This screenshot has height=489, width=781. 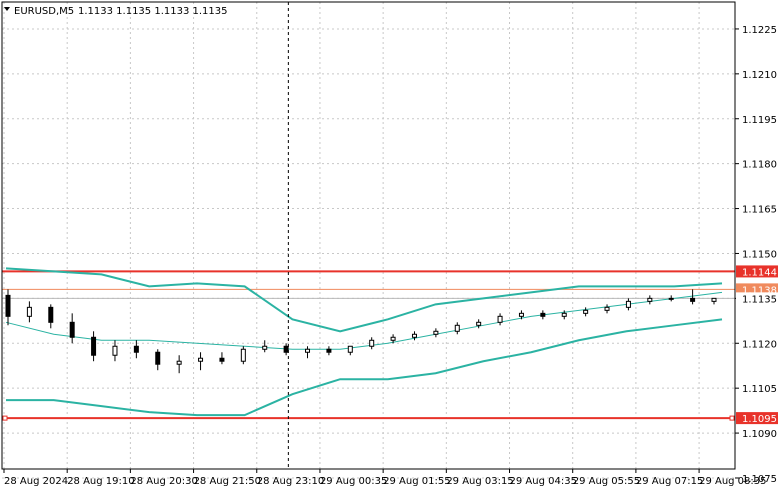 I want to click on time-tick-label: 29 Aug 08:35, so click(x=732, y=481).